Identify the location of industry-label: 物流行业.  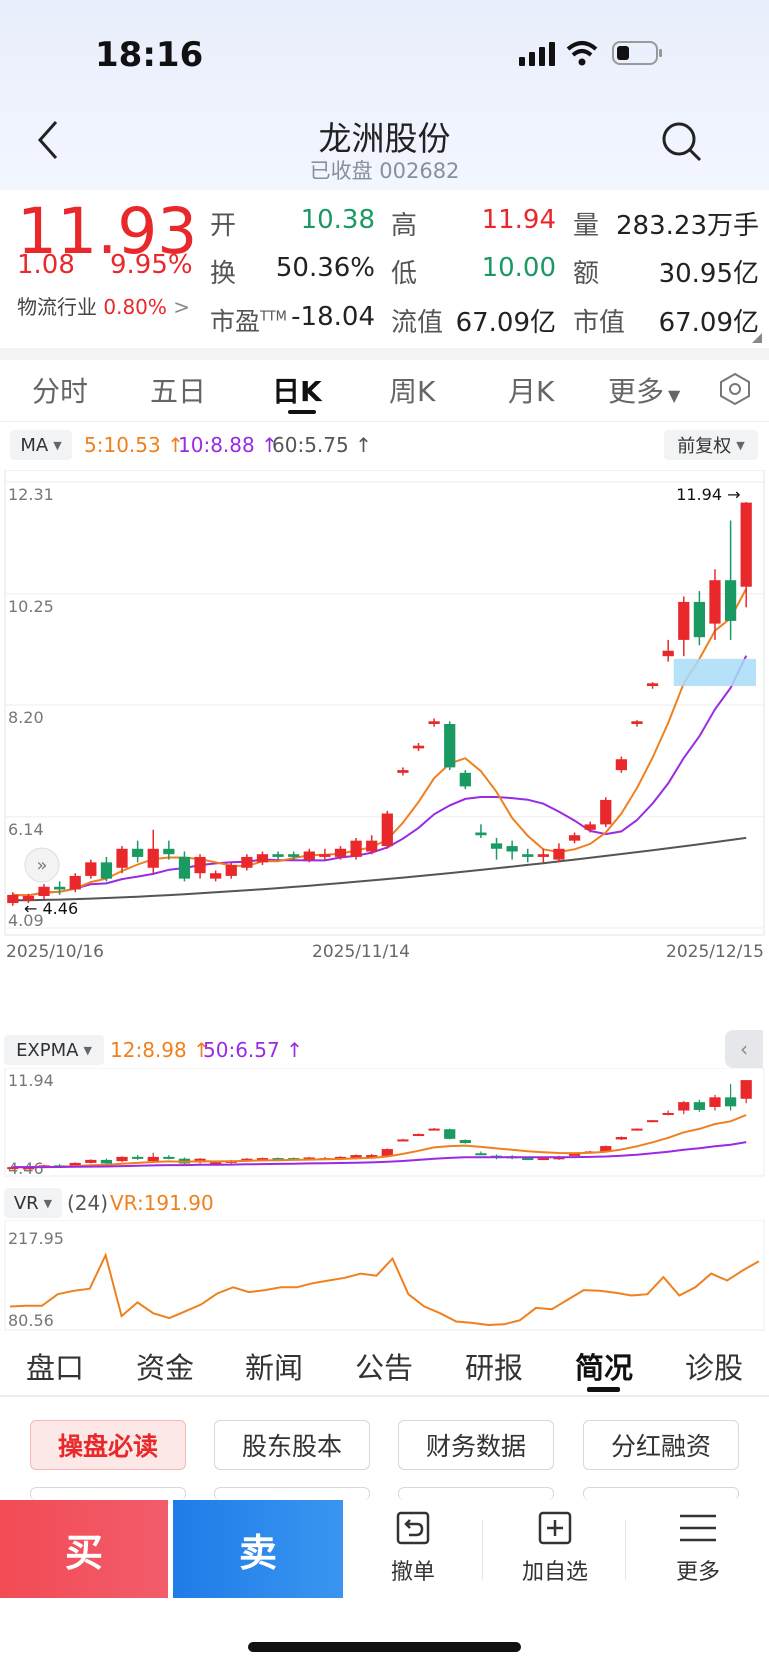
(57, 307).